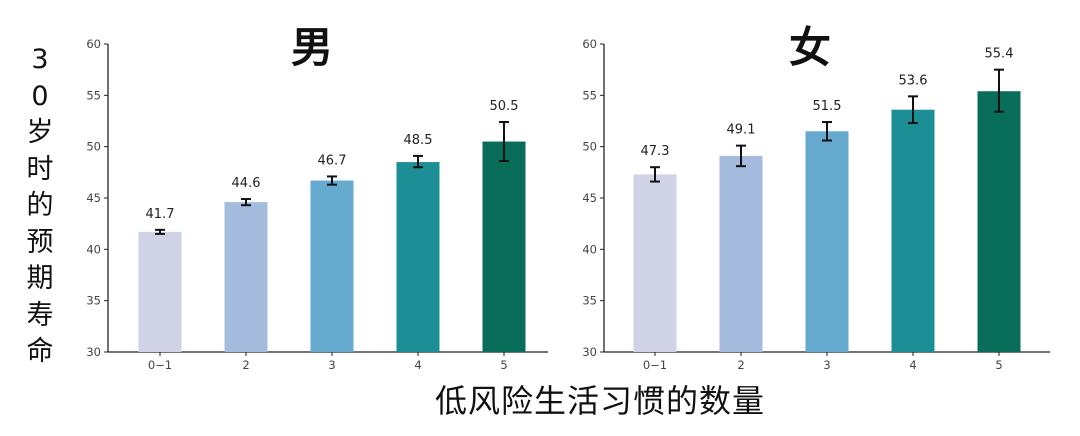 This screenshot has width=1080, height=436. Describe the element at coordinates (826, 365) in the screenshot. I see `female-x-tick-label: 3` at that location.